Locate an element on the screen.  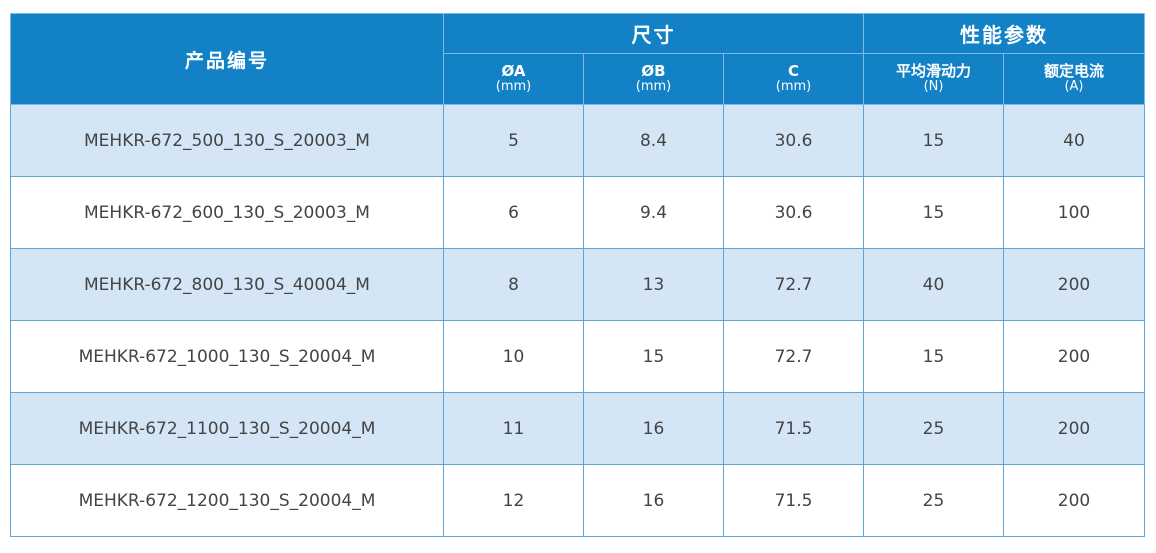
table-cell: 8.4 is located at coordinates (653, 140).